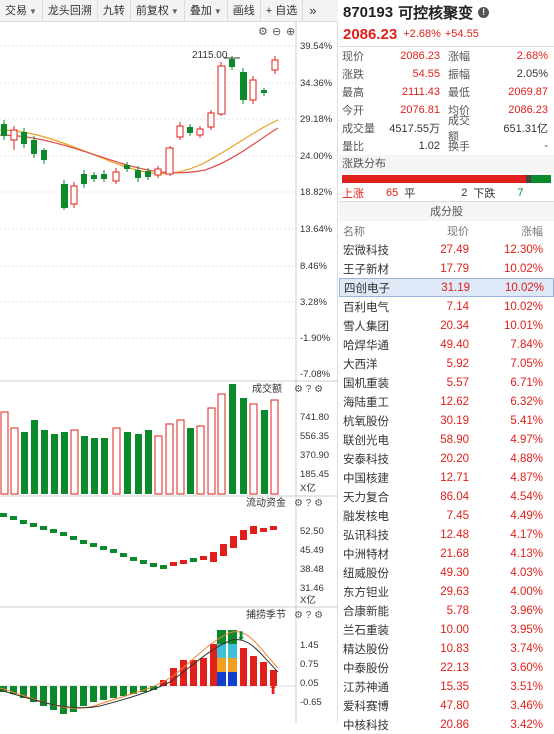 The width and height of the screenshot is (554, 734). Describe the element at coordinates (526, 496) in the screenshot. I see `component-change: 4.54%` at that location.